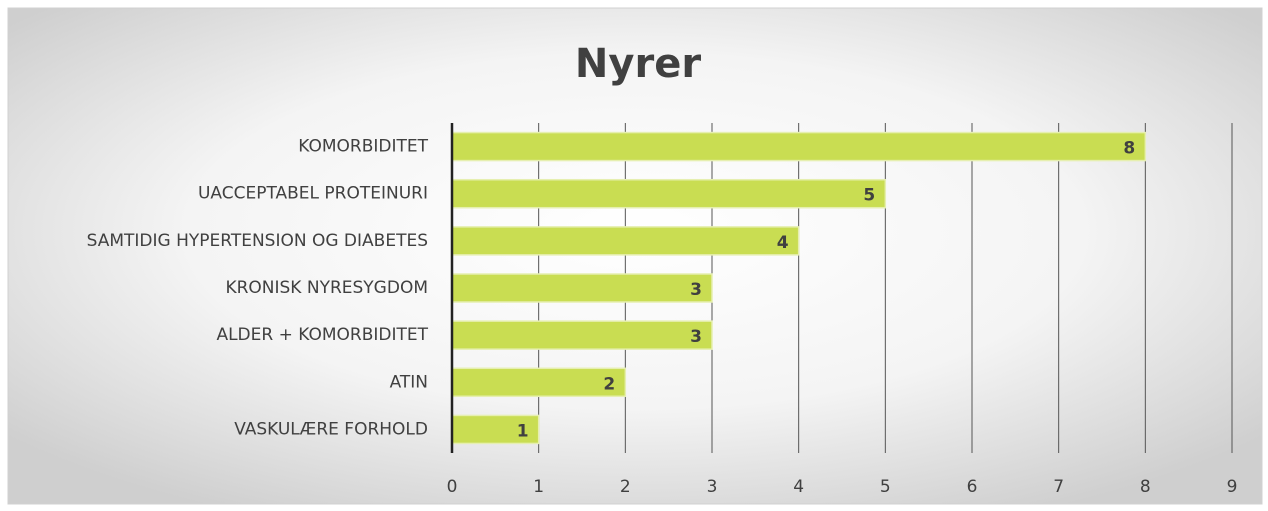 This screenshot has height=511, width=1268. Describe the element at coordinates (1145, 487) in the screenshot. I see `x-tick-label: 8` at that location.